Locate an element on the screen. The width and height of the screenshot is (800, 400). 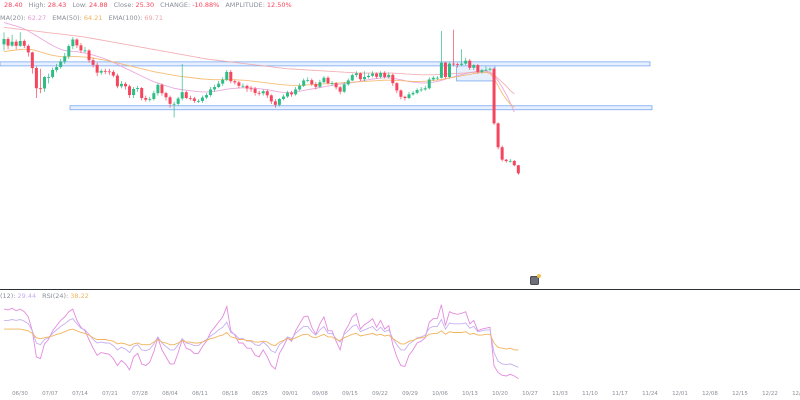
rsi-legend-item: (12): 29.44 is located at coordinates (18, 296).